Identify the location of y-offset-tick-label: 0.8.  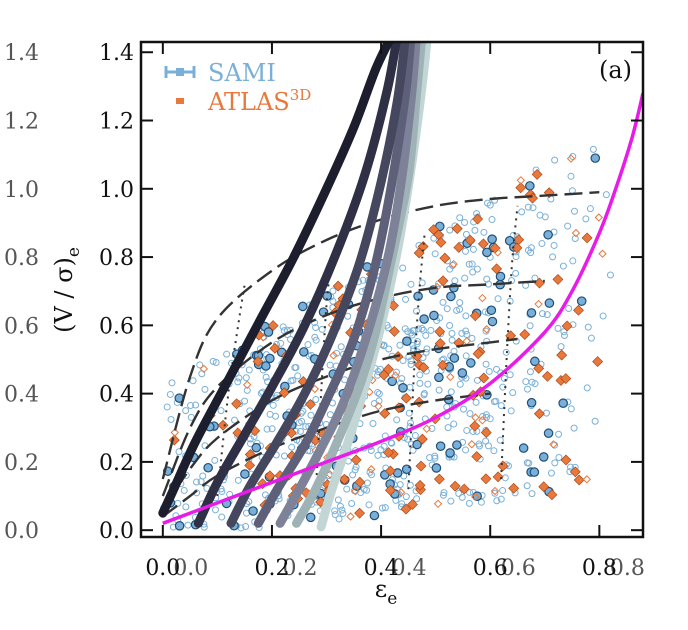
(21, 258).